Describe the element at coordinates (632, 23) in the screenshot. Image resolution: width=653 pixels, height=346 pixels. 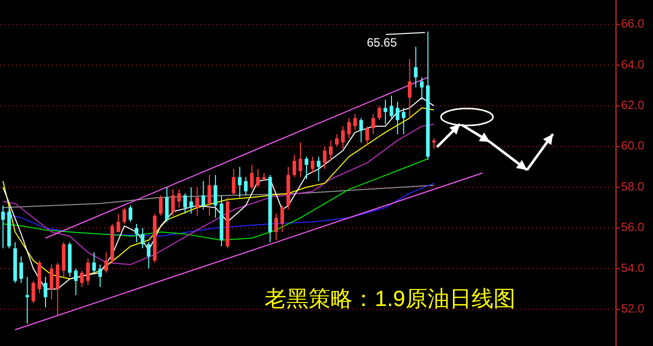
I see `ytick: 66.0` at that location.